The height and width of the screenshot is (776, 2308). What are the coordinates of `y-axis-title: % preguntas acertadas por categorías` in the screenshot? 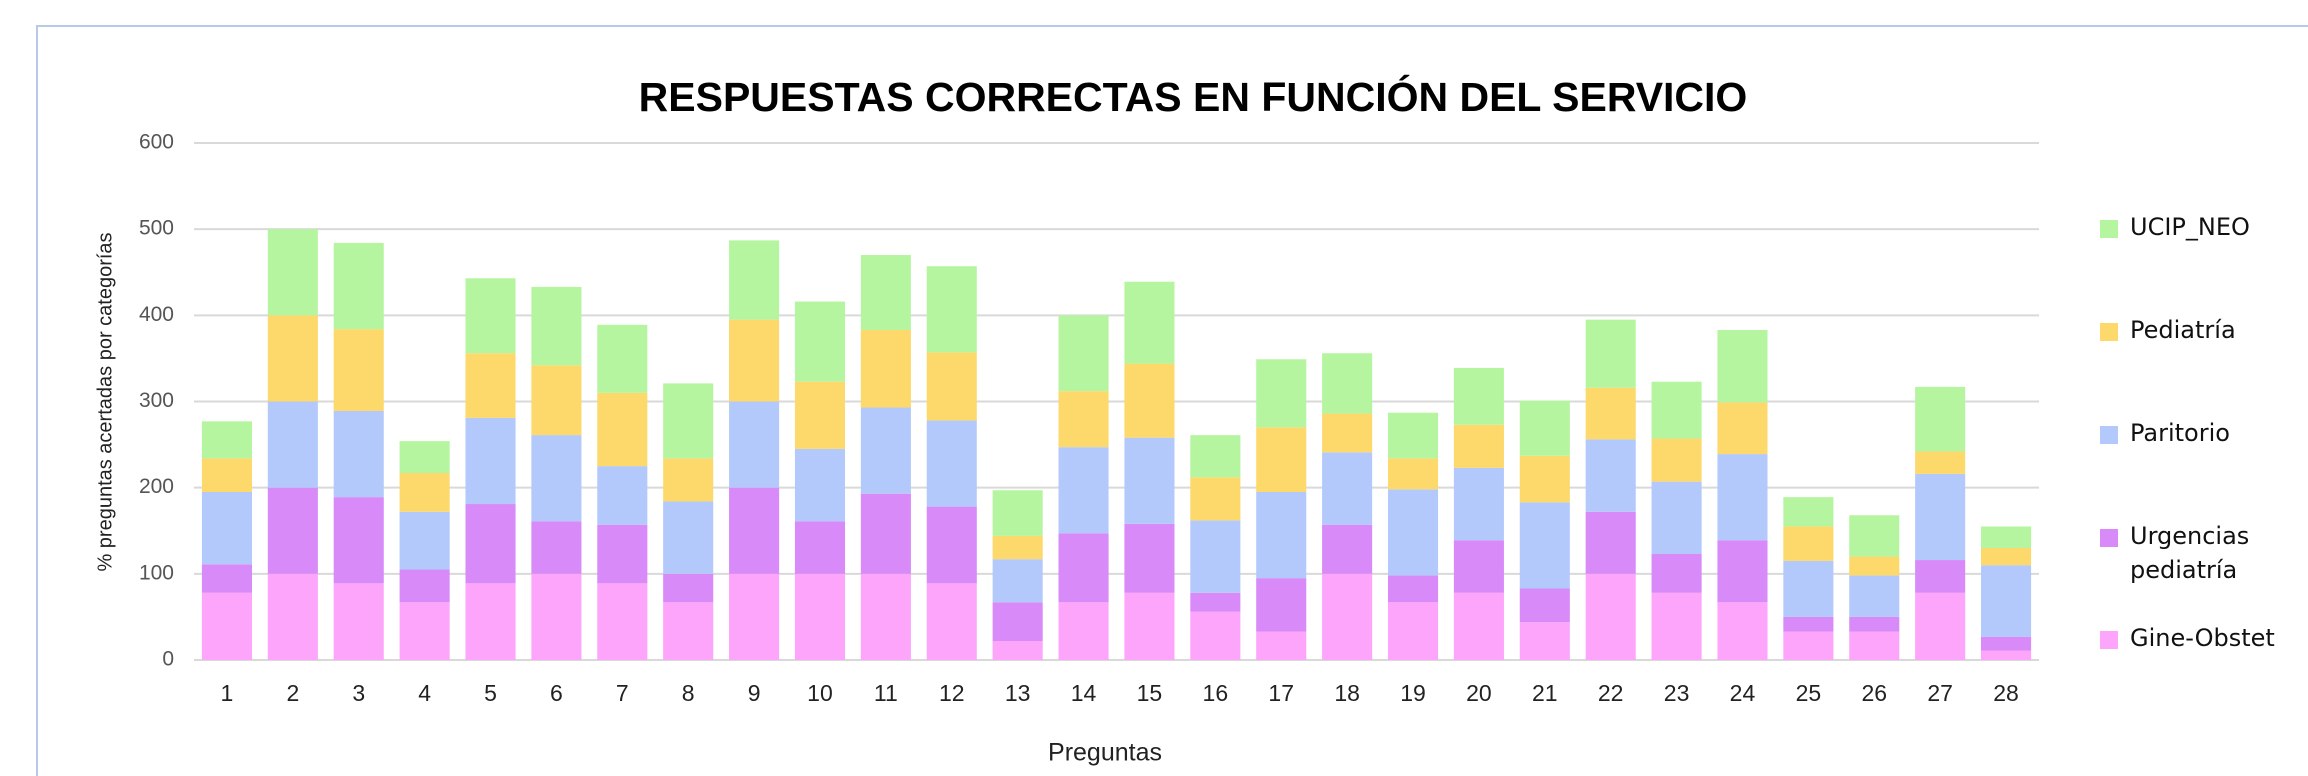 It's located at (105, 401).